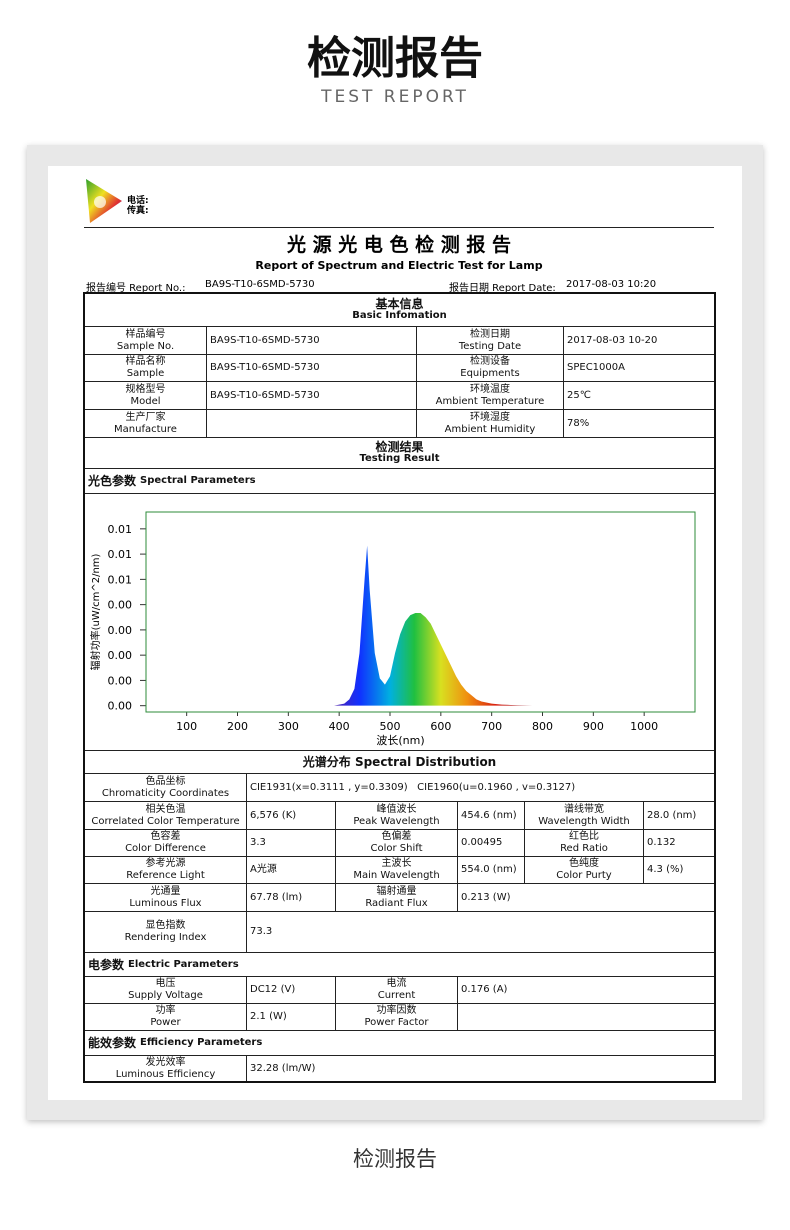 The image size is (790, 1230). Describe the element at coordinates (490, 361) in the screenshot. I see `cell-text: 检测设备` at that location.